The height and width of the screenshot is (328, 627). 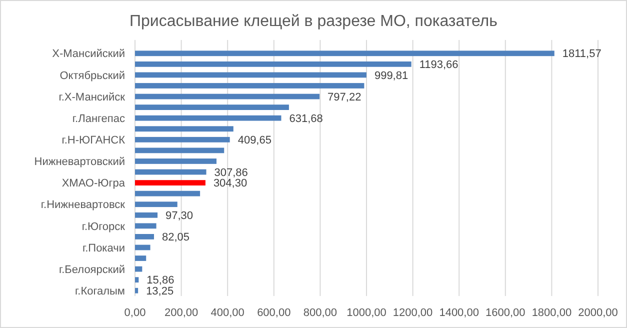 What do you see at coordinates (552, 313) in the screenshot?
I see `x-tick-label: 1800,00` at bounding box center [552, 313].